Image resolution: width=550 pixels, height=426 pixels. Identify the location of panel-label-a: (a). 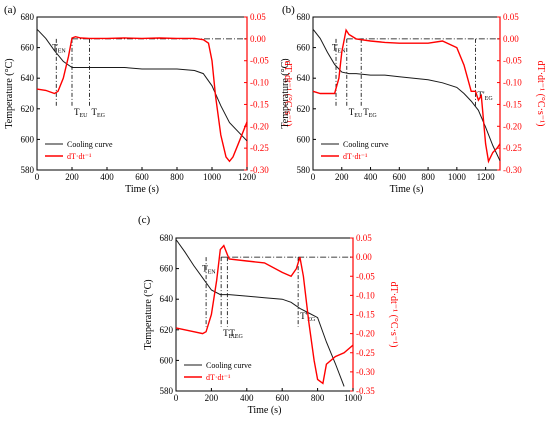
(10, 10).